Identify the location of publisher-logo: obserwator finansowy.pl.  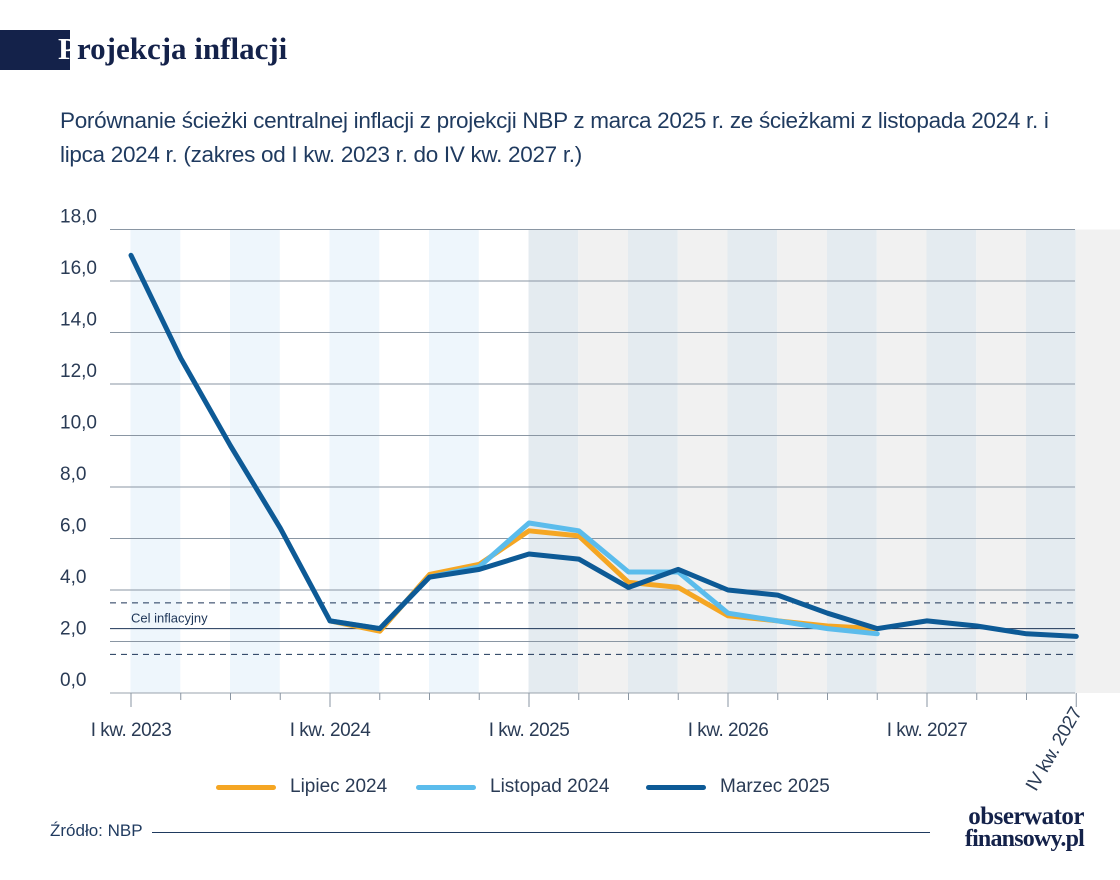
(1014, 827).